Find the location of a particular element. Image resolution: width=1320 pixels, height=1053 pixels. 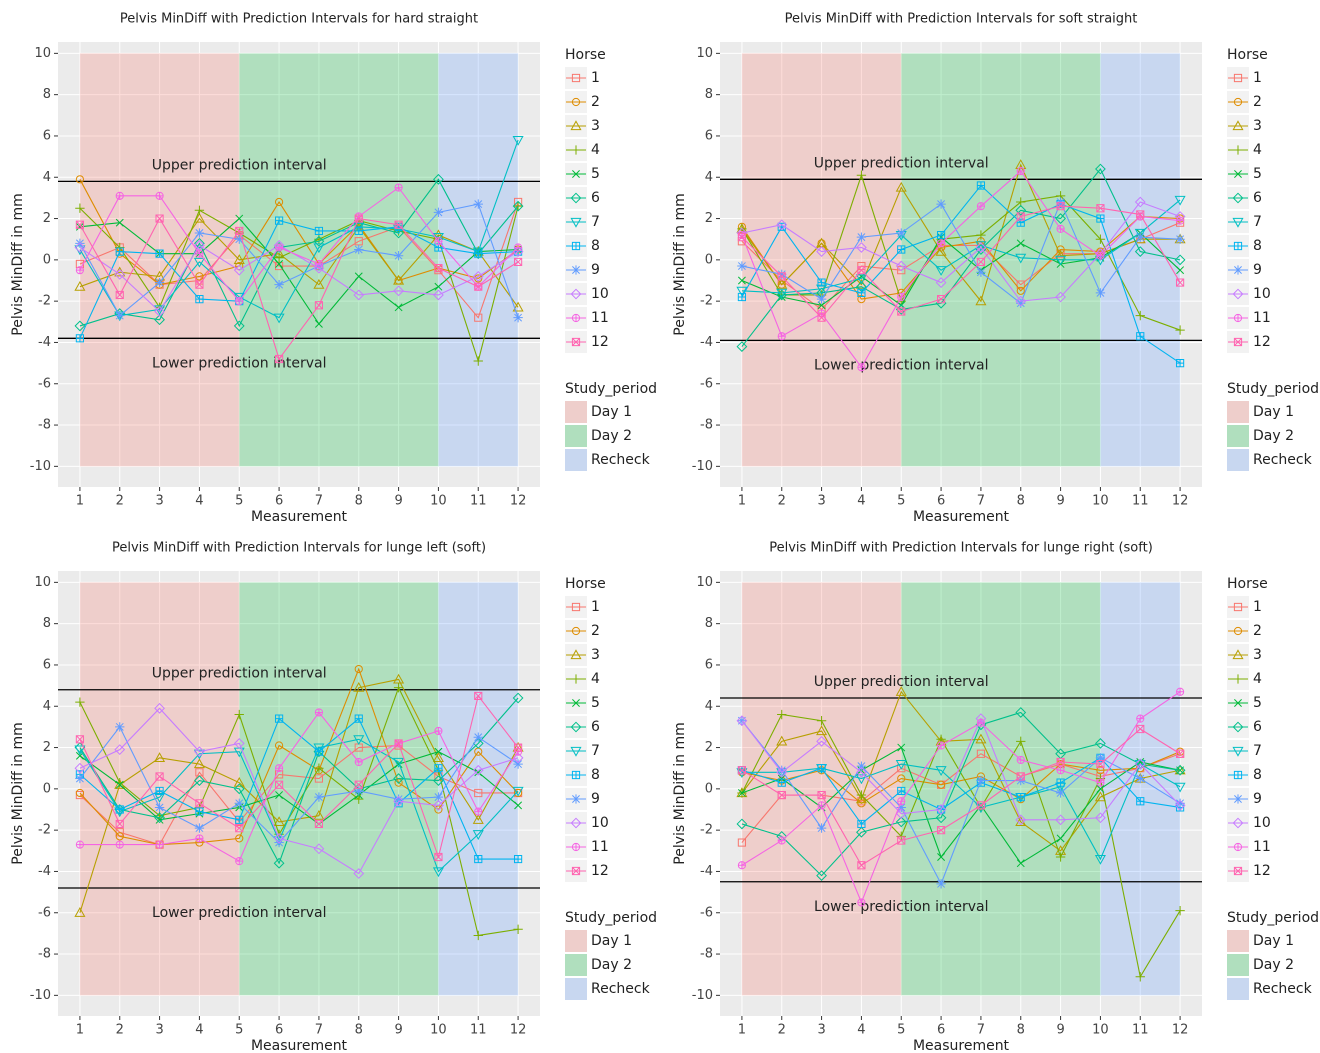

x-tick-label: 6 is located at coordinates (941, 501).